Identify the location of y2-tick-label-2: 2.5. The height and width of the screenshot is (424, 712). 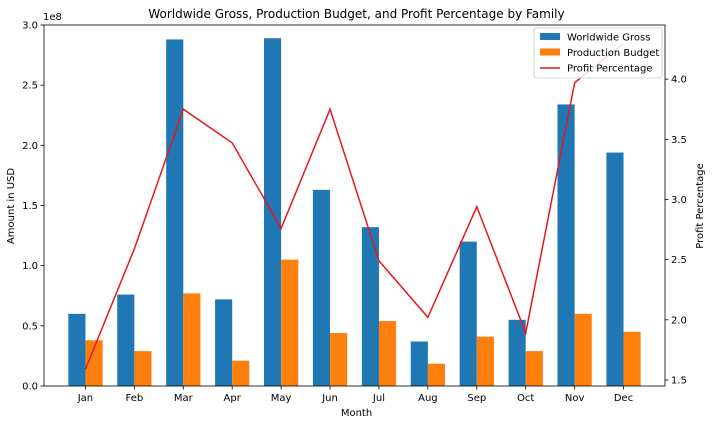
(679, 260).